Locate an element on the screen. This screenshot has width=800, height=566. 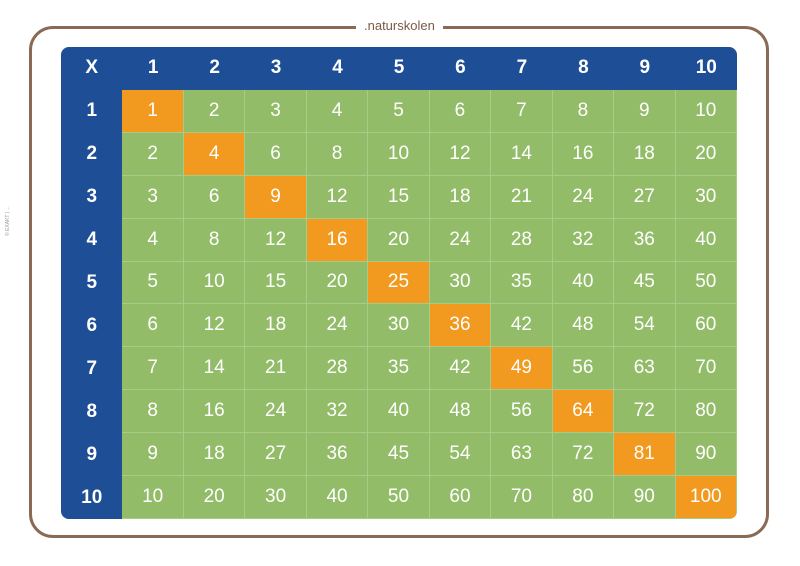
square-cell: 81 is located at coordinates (645, 455).